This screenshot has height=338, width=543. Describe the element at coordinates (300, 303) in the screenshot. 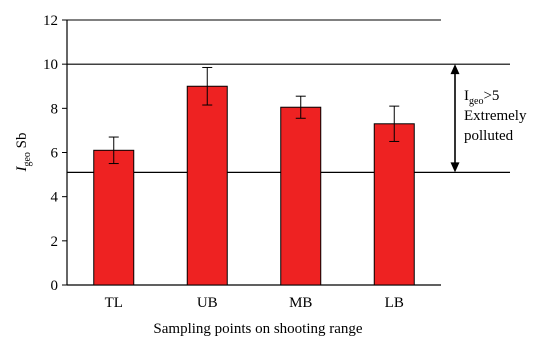

I see `category-label-MB: MB` at that location.